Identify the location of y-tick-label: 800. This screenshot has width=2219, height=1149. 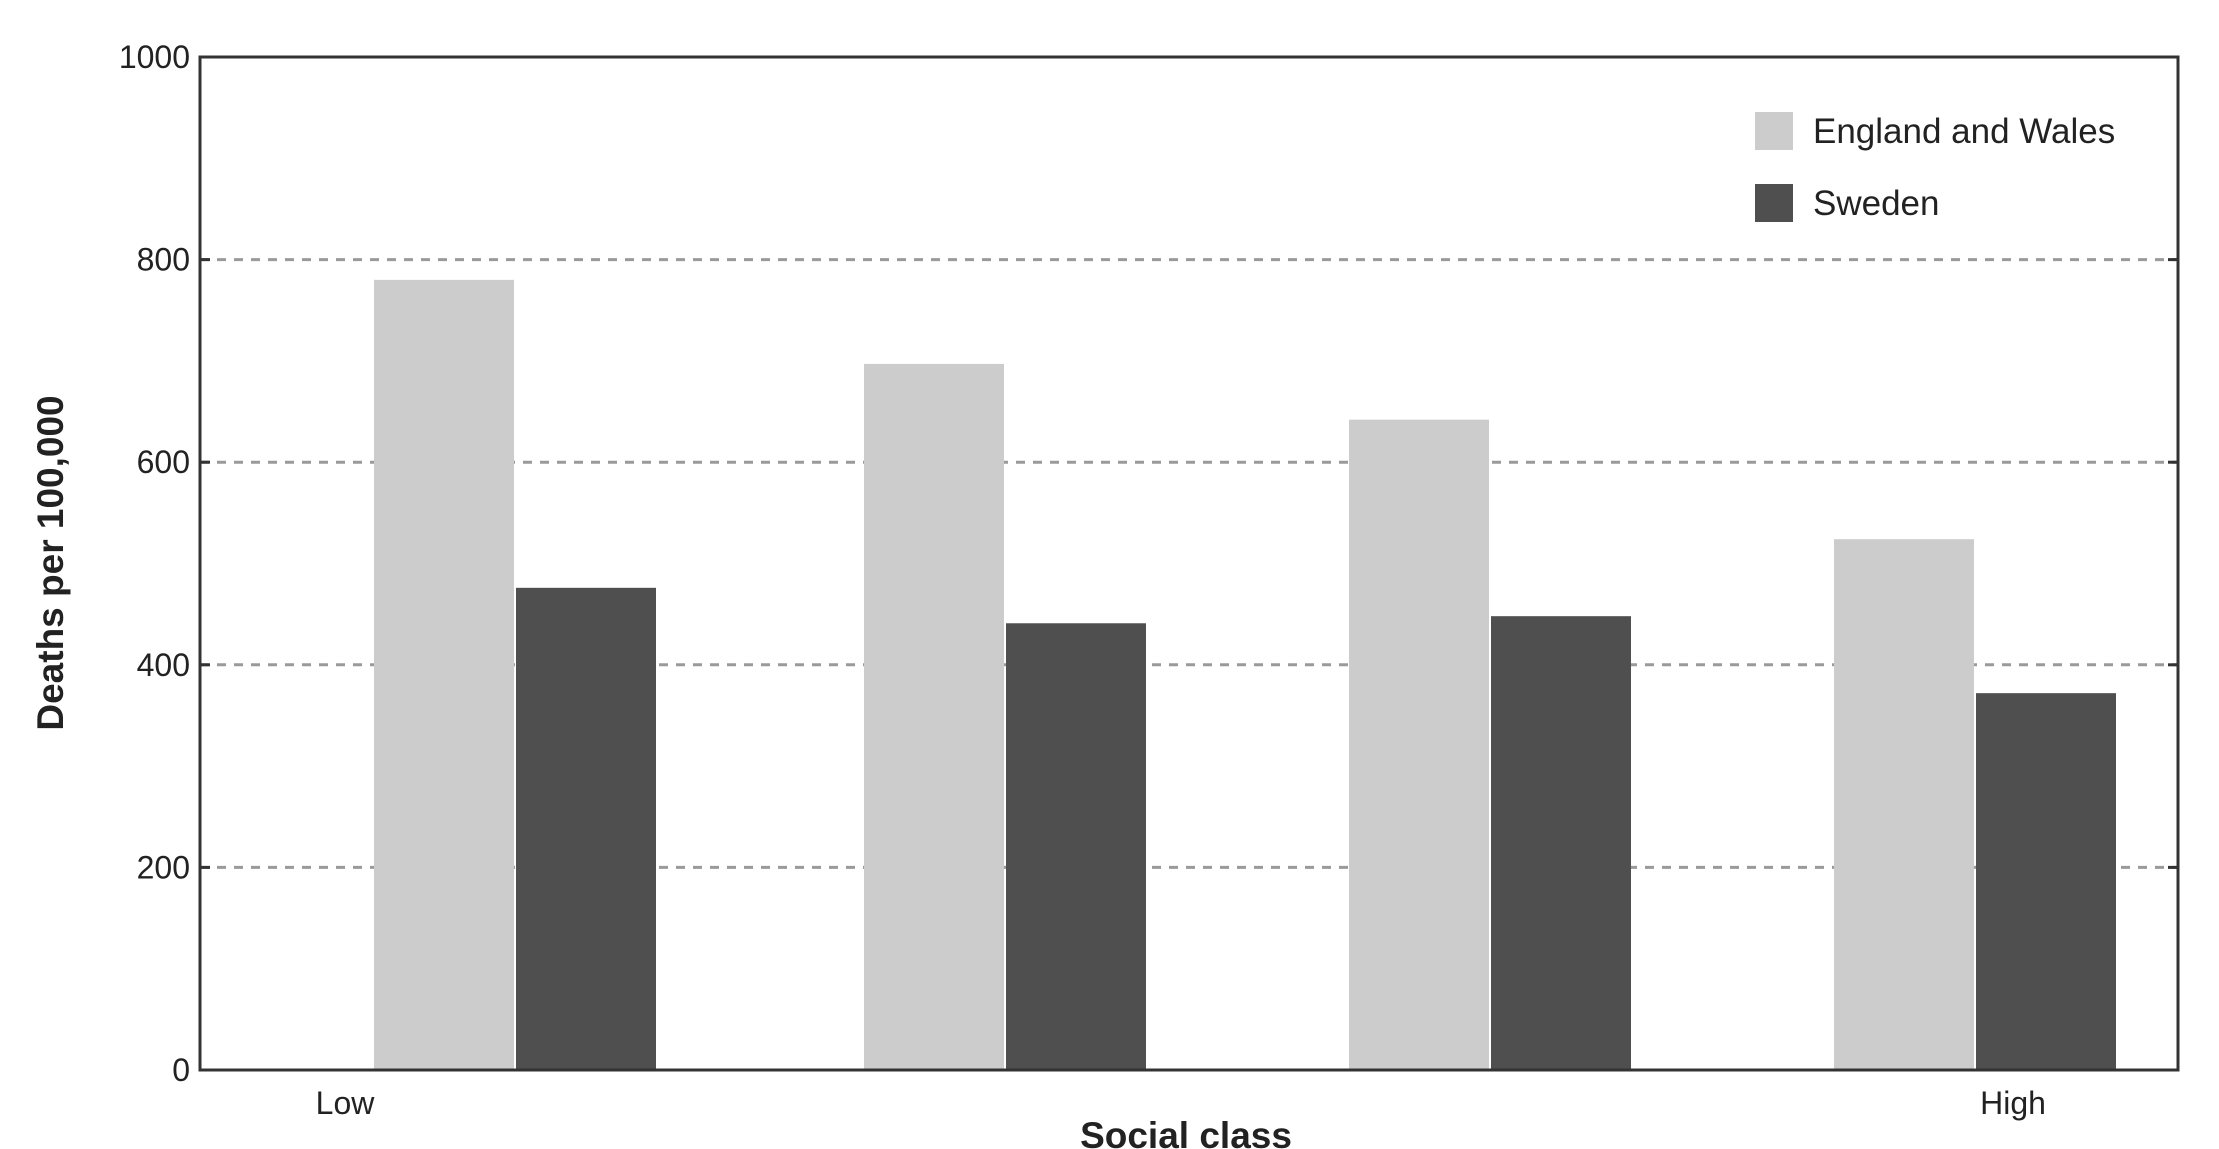
(163, 260).